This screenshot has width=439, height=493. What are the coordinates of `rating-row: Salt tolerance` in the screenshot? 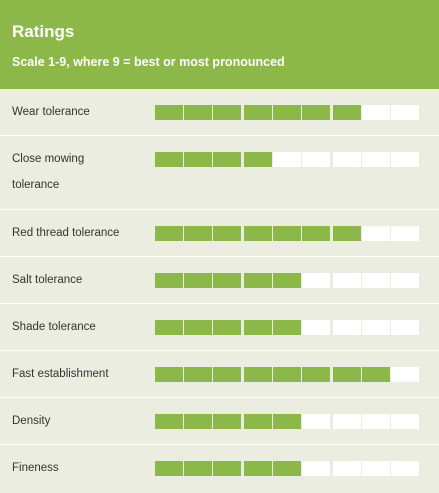 It's located at (219, 280).